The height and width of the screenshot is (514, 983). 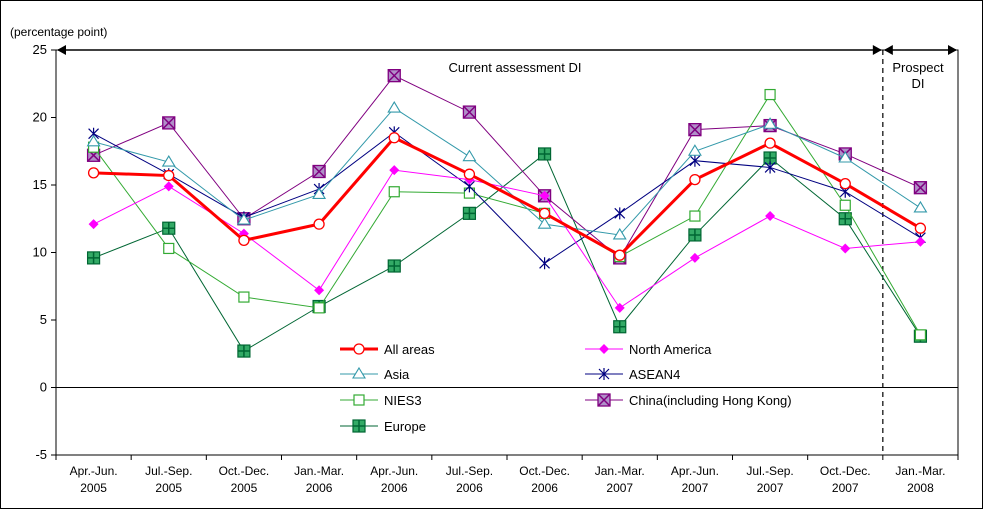 What do you see at coordinates (920, 471) in the screenshot?
I see `x-tick-label-period: Jan.-Mar.` at bounding box center [920, 471].